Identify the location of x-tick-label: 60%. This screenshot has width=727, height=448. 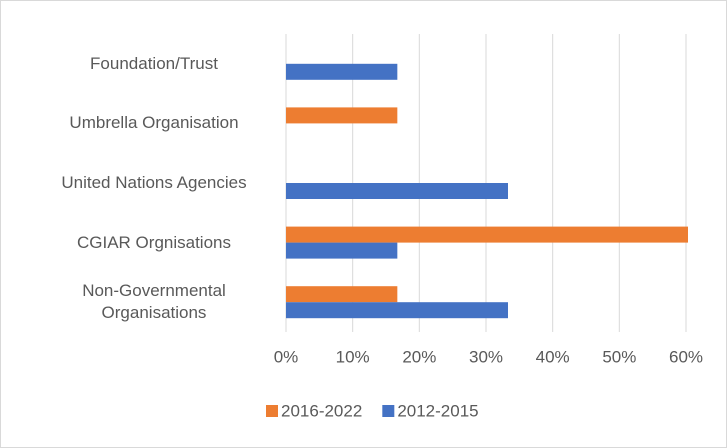
(686, 356).